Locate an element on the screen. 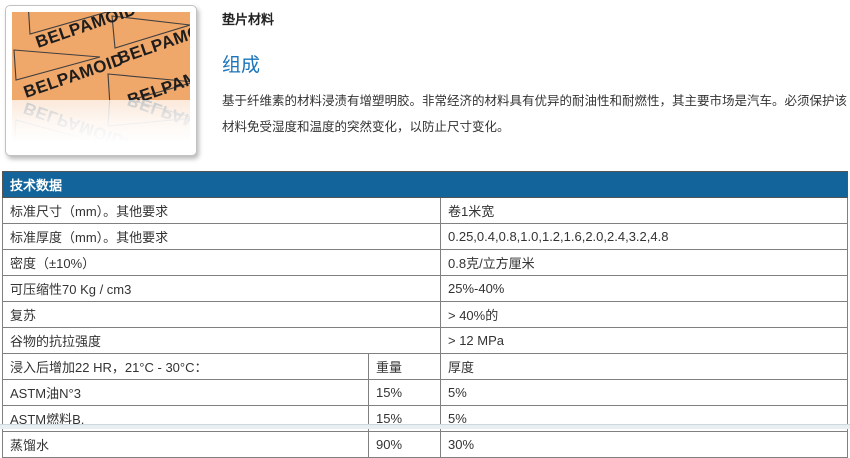 The width and height of the screenshot is (850, 458). spec-value-cell: 0.8克/立方厘米 is located at coordinates (644, 262).